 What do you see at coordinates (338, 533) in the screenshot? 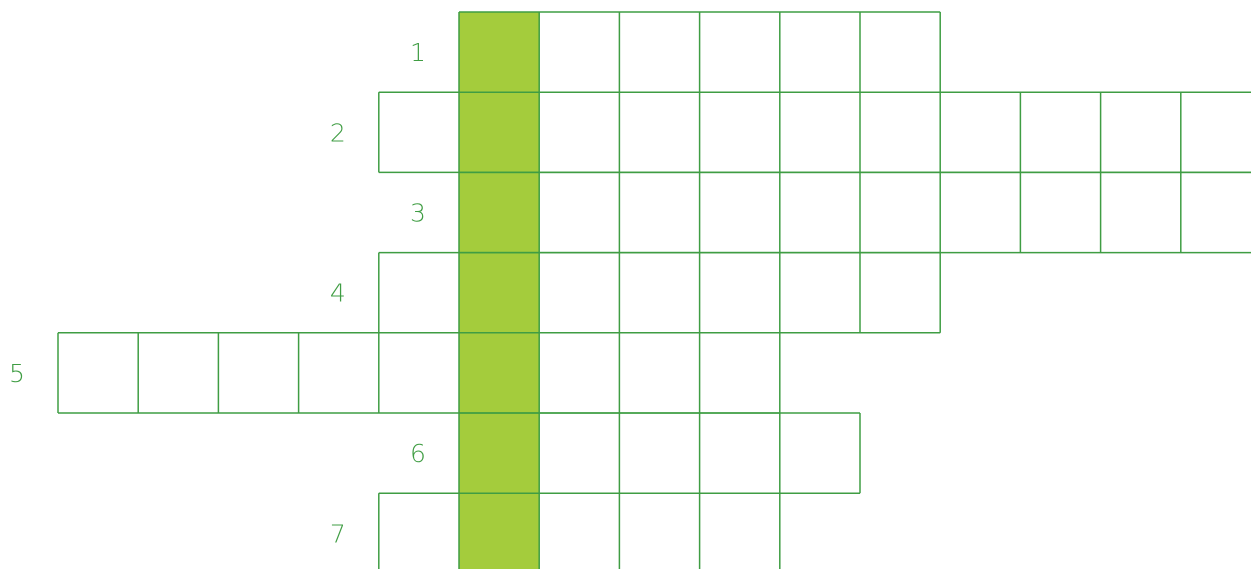
I see `clue-number-7: 7` at bounding box center [338, 533].